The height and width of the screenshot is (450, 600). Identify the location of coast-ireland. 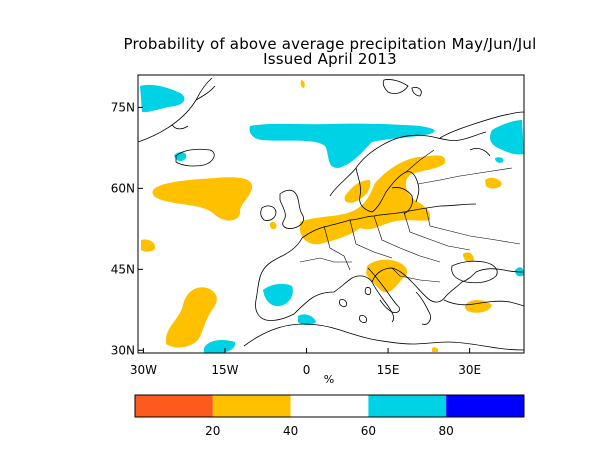
(268, 213).